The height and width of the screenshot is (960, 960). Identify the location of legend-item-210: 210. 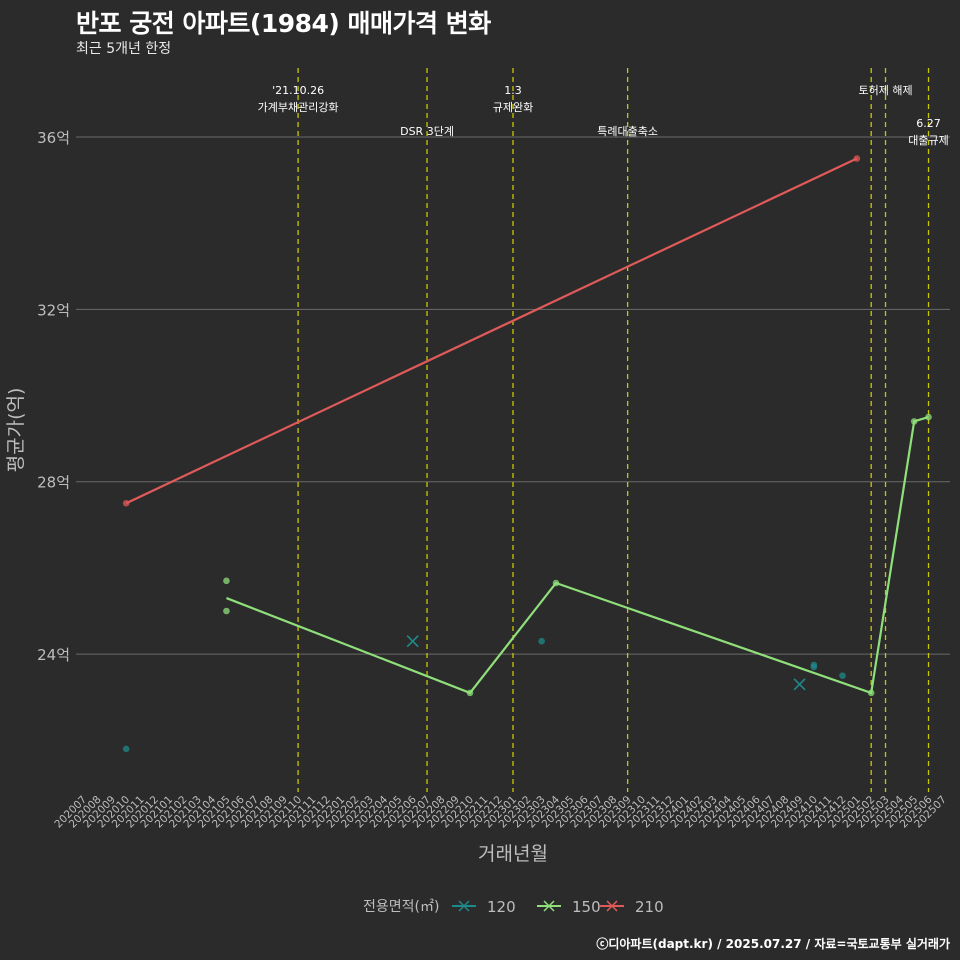
(632, 907).